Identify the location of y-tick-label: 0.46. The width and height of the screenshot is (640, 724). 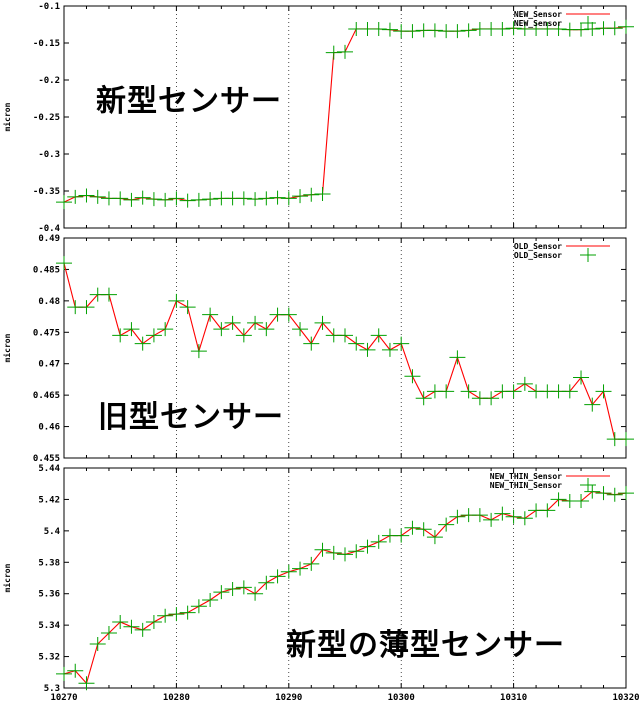
(49, 428).